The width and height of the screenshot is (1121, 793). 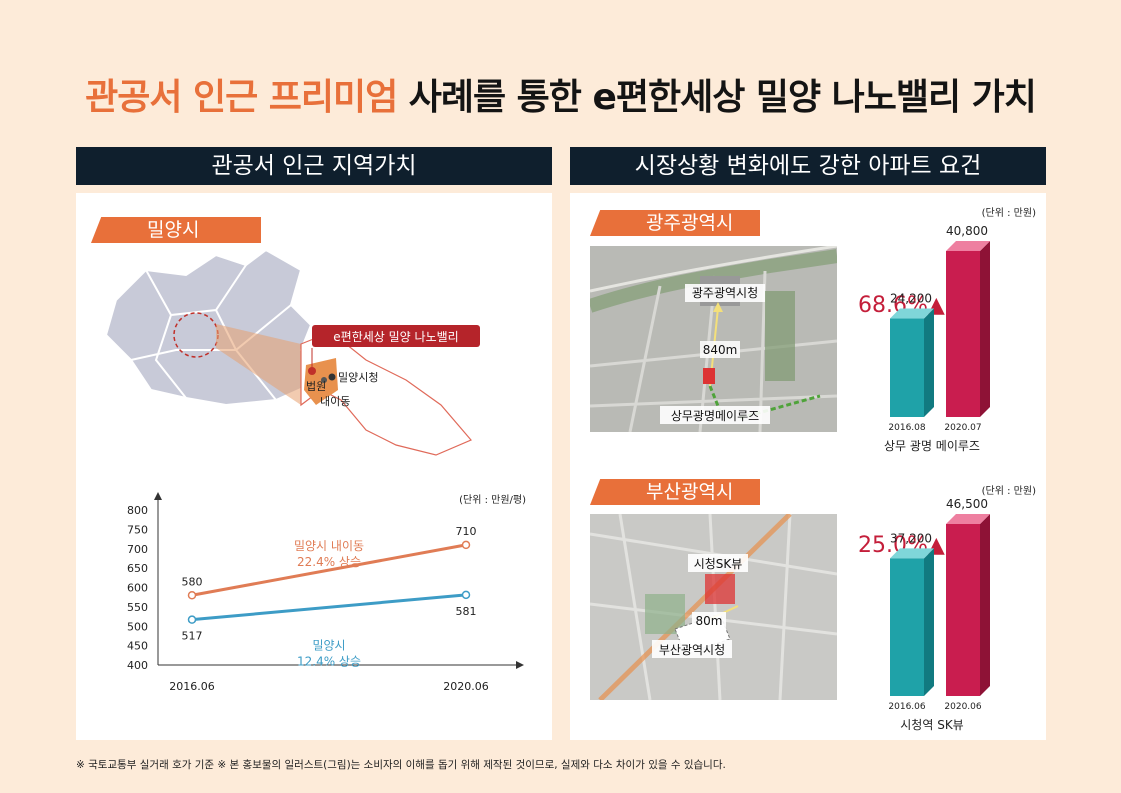 What do you see at coordinates (967, 504) in the screenshot?
I see `bar-value-label: 46,500` at bounding box center [967, 504].